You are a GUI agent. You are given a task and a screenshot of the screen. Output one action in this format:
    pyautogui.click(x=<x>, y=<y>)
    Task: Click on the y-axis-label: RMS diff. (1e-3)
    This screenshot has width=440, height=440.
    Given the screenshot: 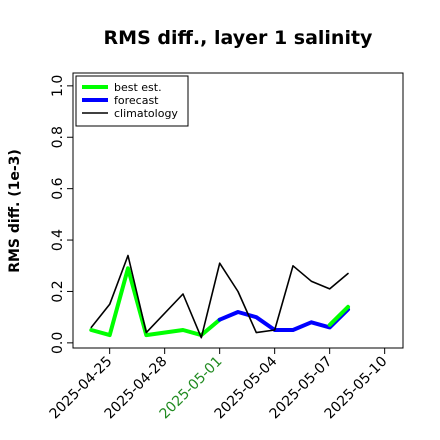 What is the action you would take?
    pyautogui.click(x=15, y=211)
    